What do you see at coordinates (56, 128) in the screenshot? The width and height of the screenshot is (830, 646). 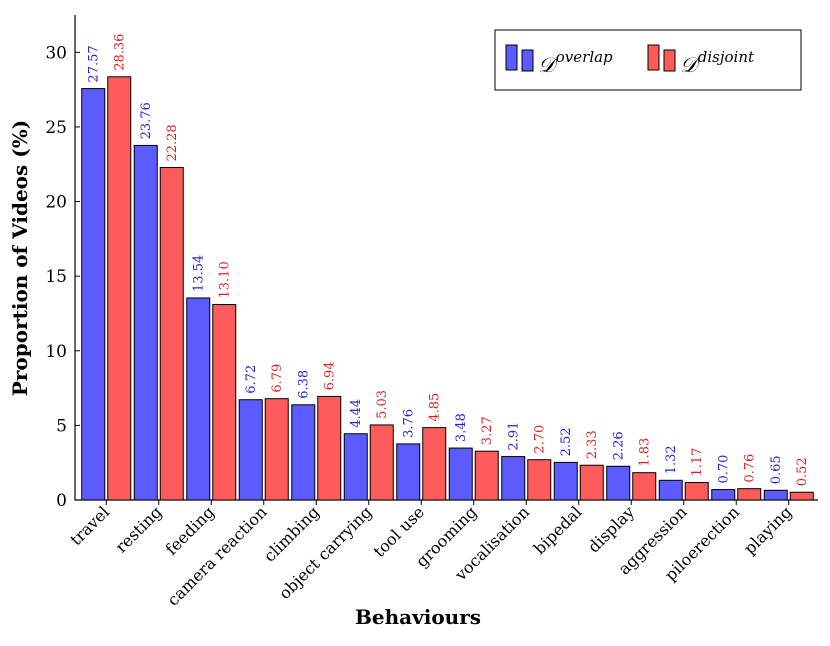 I see `y-tick-label: 25` at bounding box center [56, 128].